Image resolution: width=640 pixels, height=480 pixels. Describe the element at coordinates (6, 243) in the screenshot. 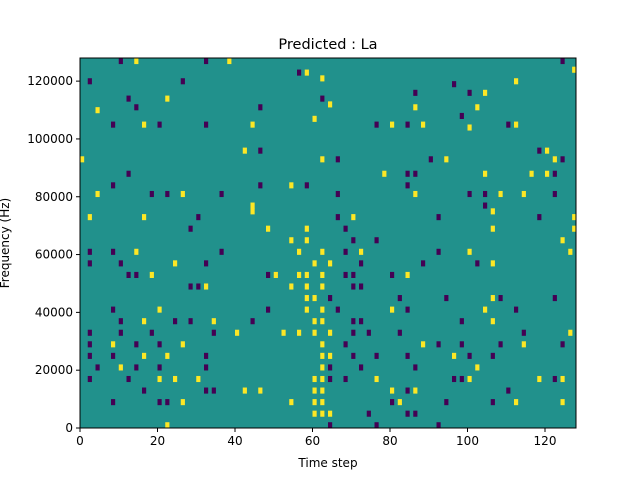

I see `y-axis-label: Frequency (Hz)` at that location.